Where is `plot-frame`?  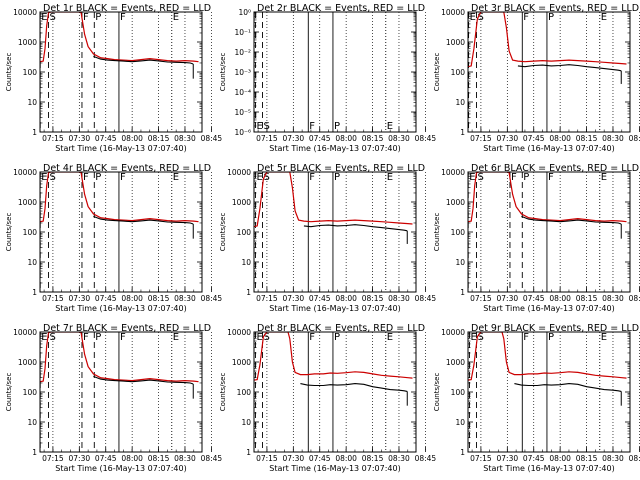 plot-frame is located at coordinates (121, 392).